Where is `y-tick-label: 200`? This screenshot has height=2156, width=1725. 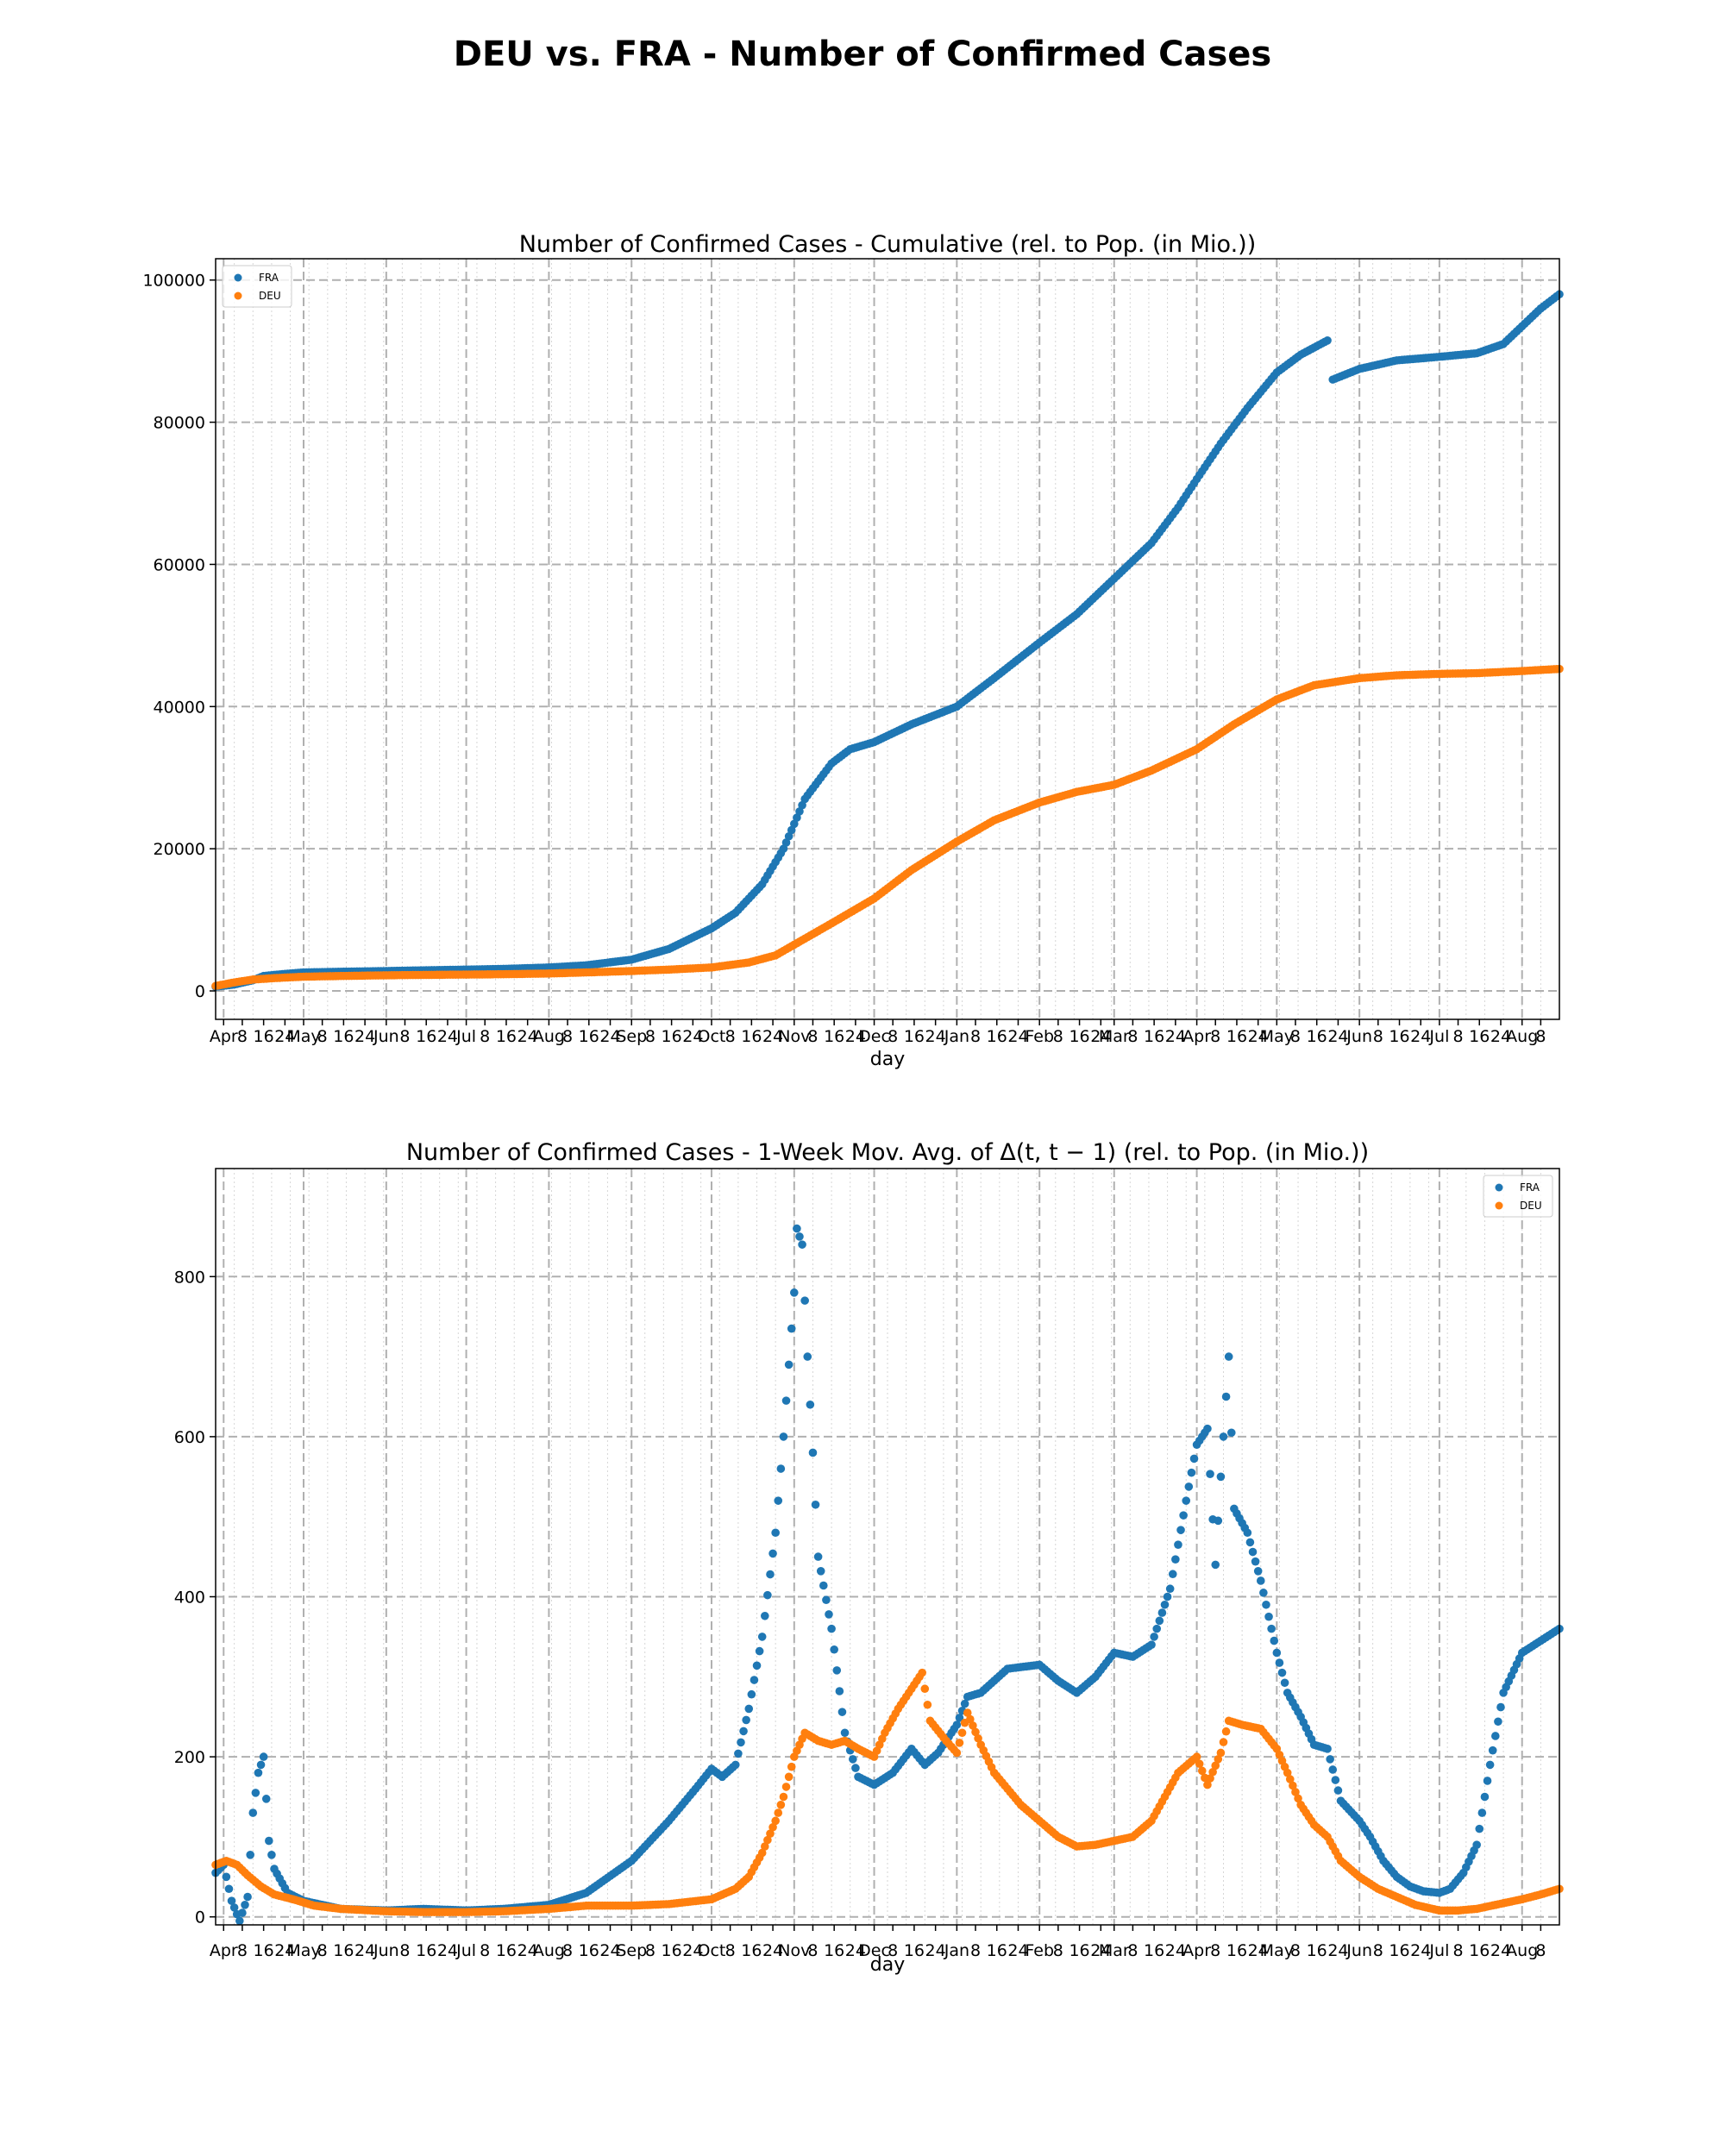
y-tick-label: 200 is located at coordinates (190, 1757).